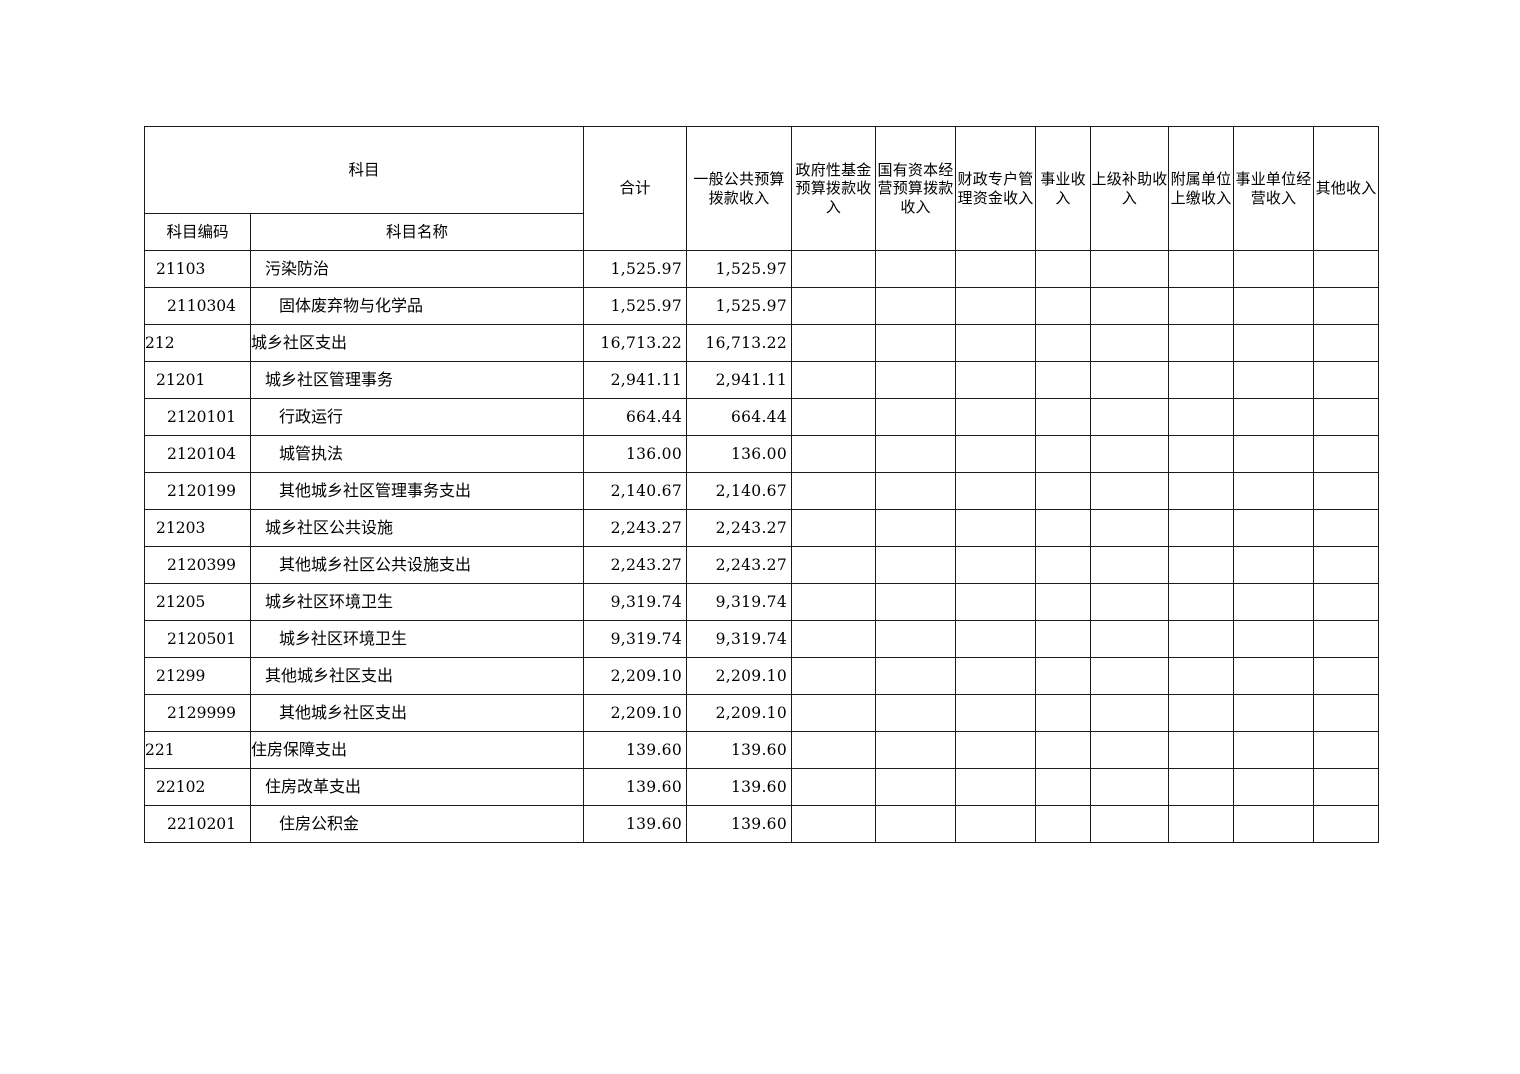 This screenshot has width=1520, height=1074. Describe the element at coordinates (417, 417) in the screenshot. I see `cell-subject-name: 行政运行` at that location.